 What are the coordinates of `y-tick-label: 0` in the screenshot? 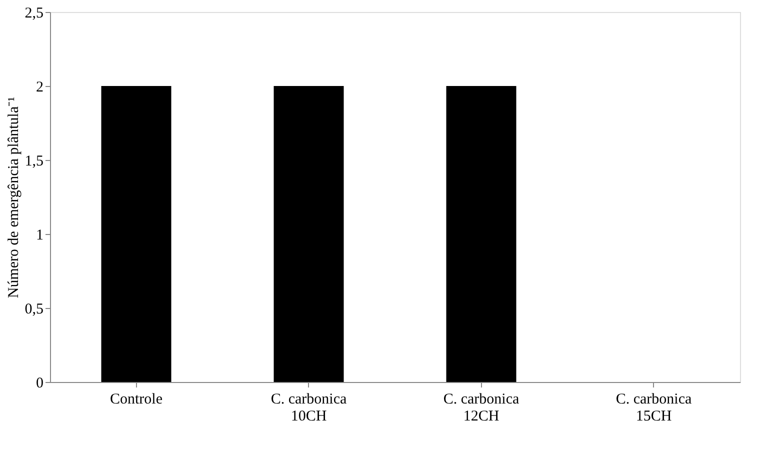 It's located at (40, 384).